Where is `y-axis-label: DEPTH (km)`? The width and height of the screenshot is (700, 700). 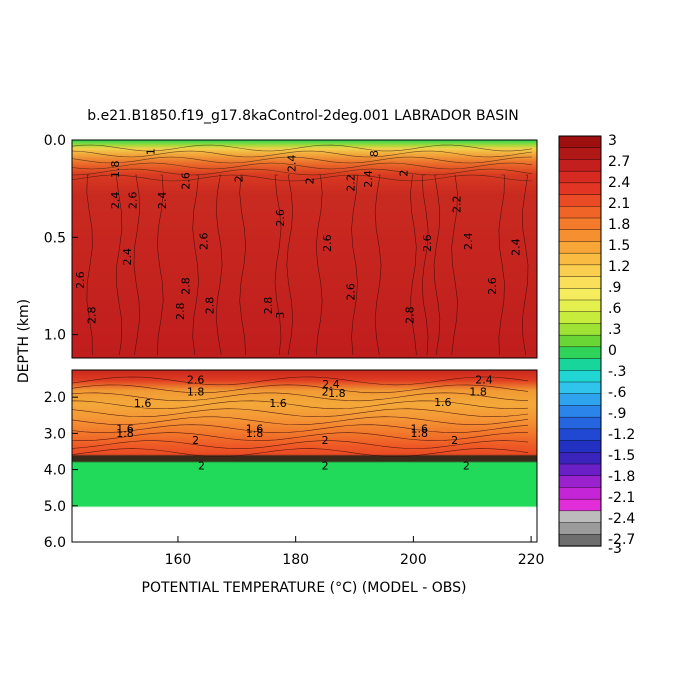 y-axis-label: DEPTH (km) is located at coordinates (24, 341).